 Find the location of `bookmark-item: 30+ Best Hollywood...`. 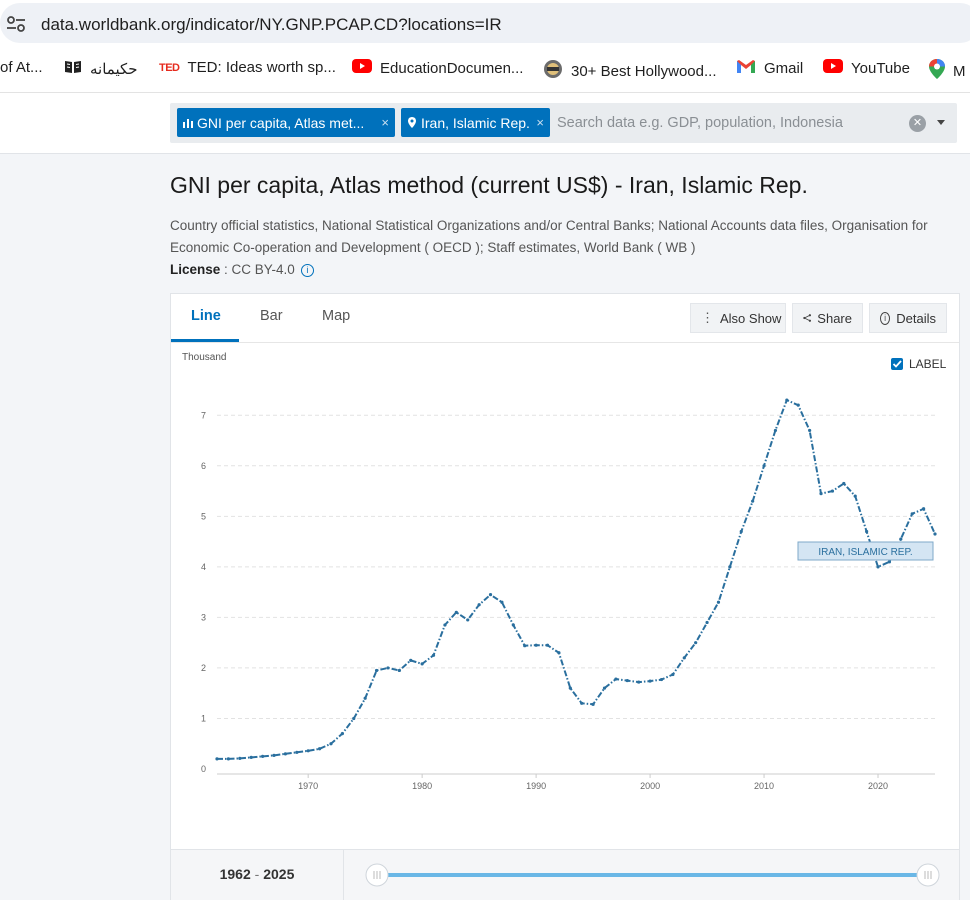

bookmark-item: 30+ Best Hollywood... is located at coordinates (630, 71).